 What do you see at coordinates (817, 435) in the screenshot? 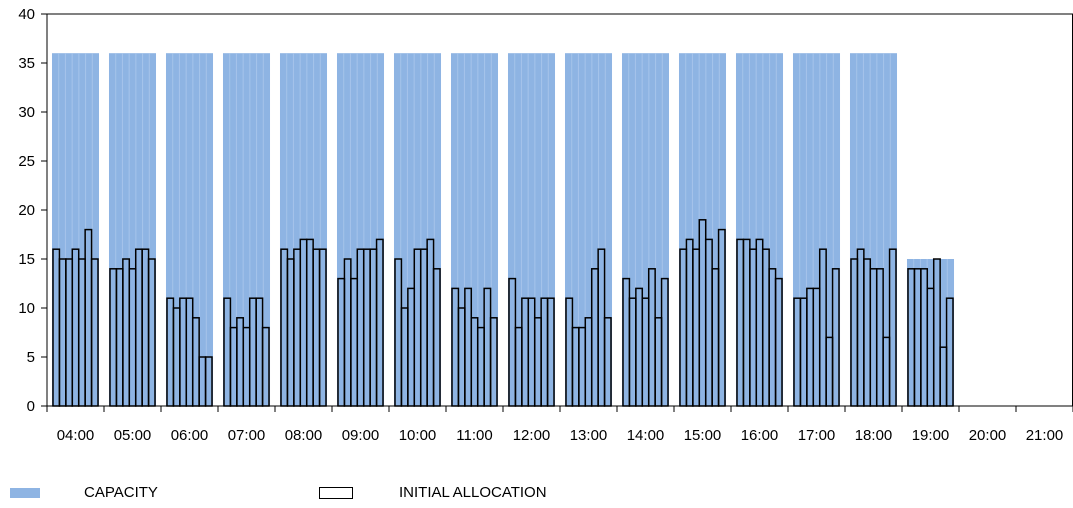
I see `x-tick-label: 17:00` at bounding box center [817, 435].